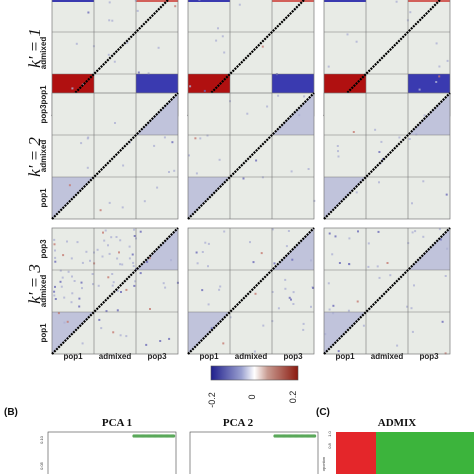 The height and width of the screenshot is (474, 474). What do you see at coordinates (174, 436) in the screenshot?
I see `pca1-point` at bounding box center [174, 436].